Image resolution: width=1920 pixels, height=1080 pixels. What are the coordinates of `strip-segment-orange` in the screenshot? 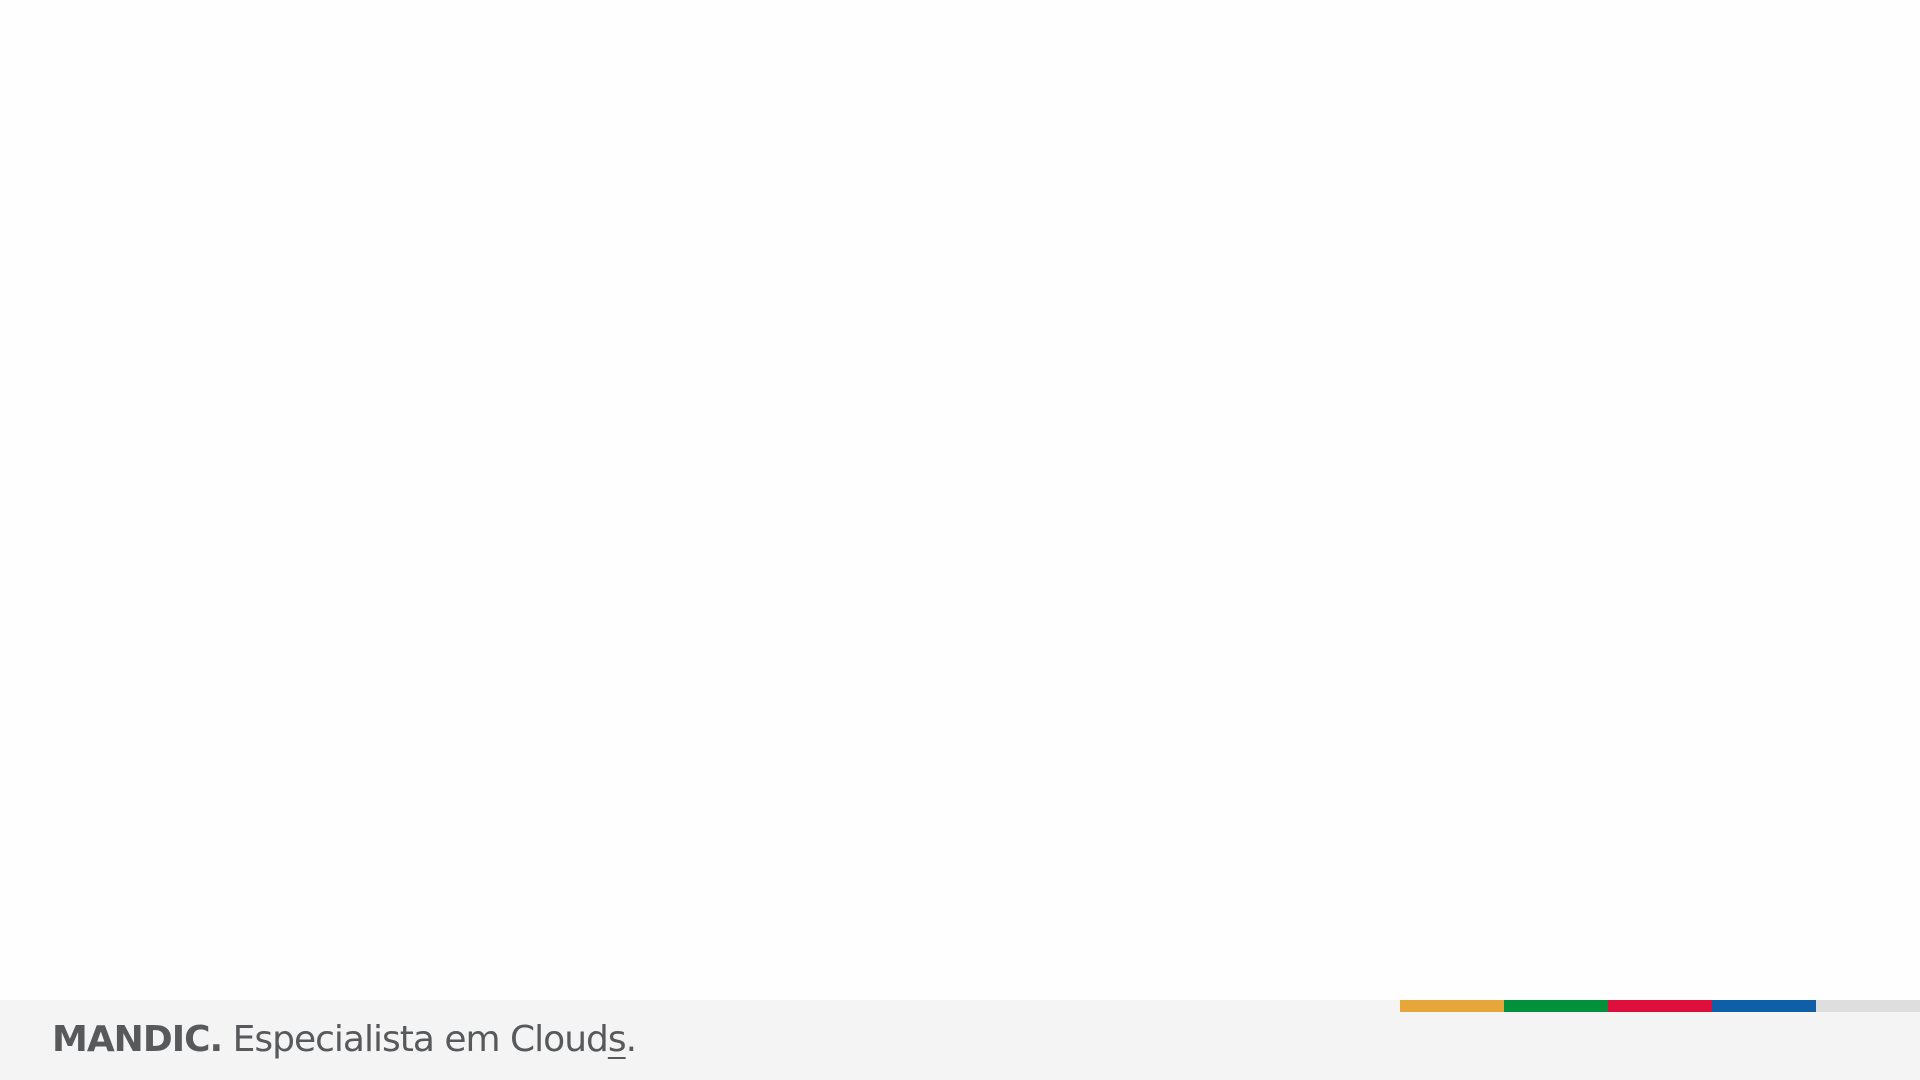 It's located at (1452, 1006).